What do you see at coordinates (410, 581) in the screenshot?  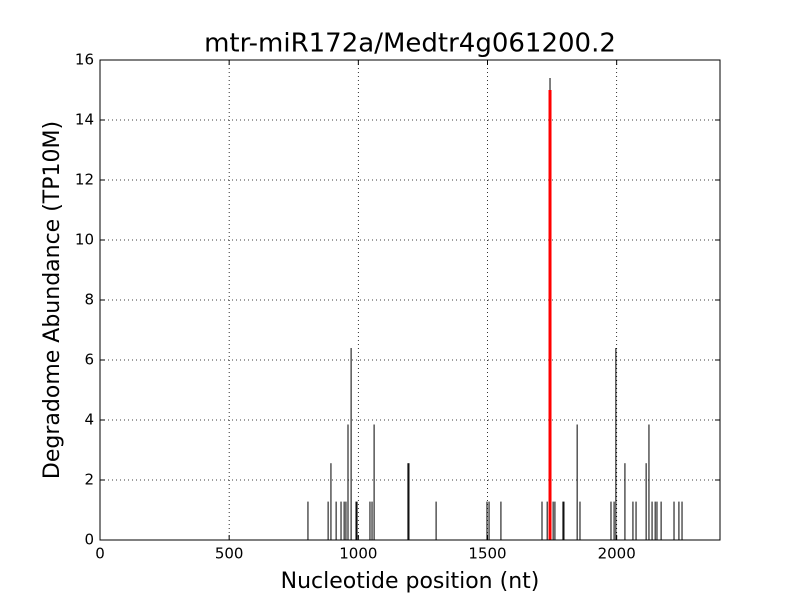 I see `x-axis-label: Nucleotide position (nt)` at bounding box center [410, 581].